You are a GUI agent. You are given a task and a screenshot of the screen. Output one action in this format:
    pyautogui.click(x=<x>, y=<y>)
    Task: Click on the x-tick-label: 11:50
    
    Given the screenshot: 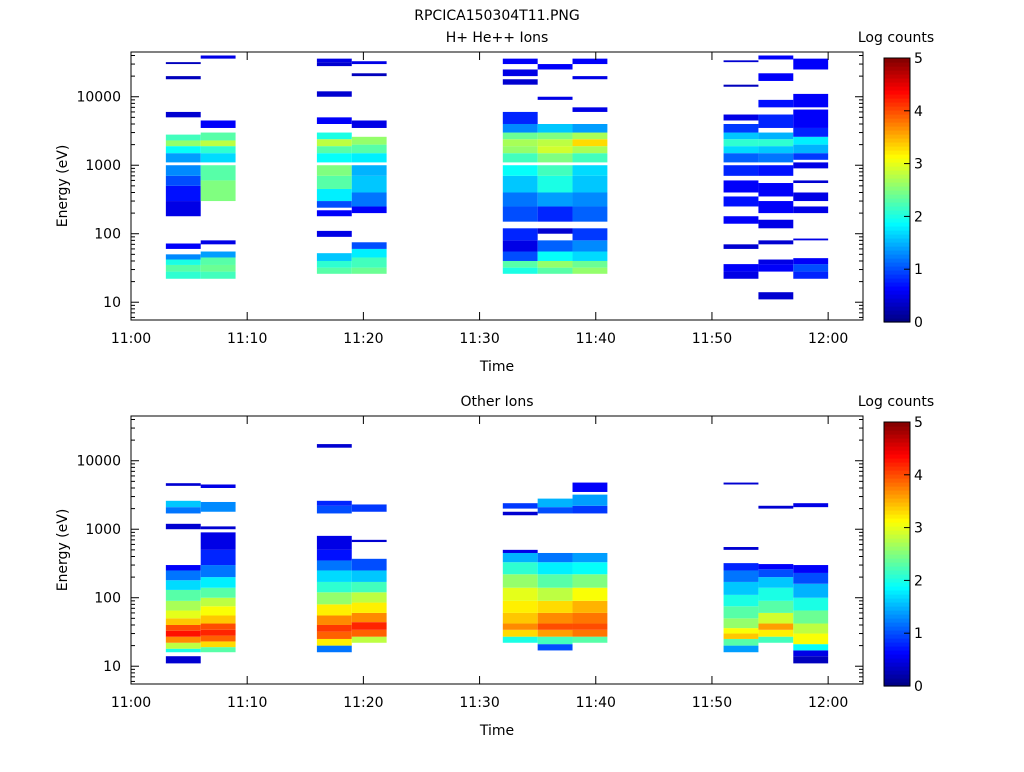 What is the action you would take?
    pyautogui.click(x=712, y=339)
    